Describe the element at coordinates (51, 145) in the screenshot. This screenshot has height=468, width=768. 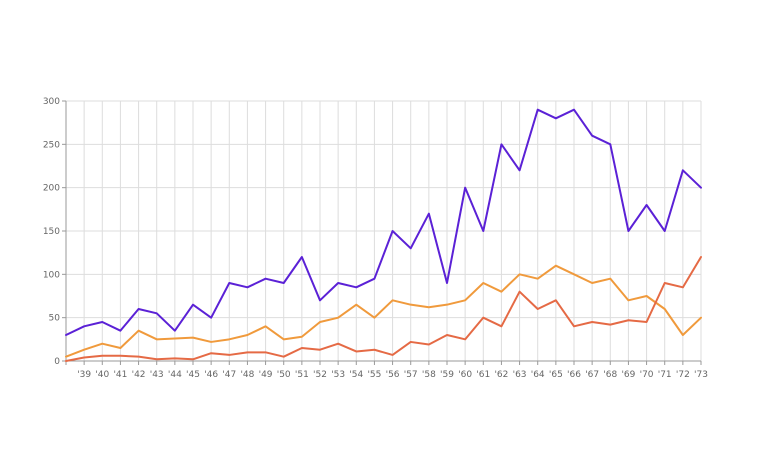
I see `y-tick-label: 250` at that location.